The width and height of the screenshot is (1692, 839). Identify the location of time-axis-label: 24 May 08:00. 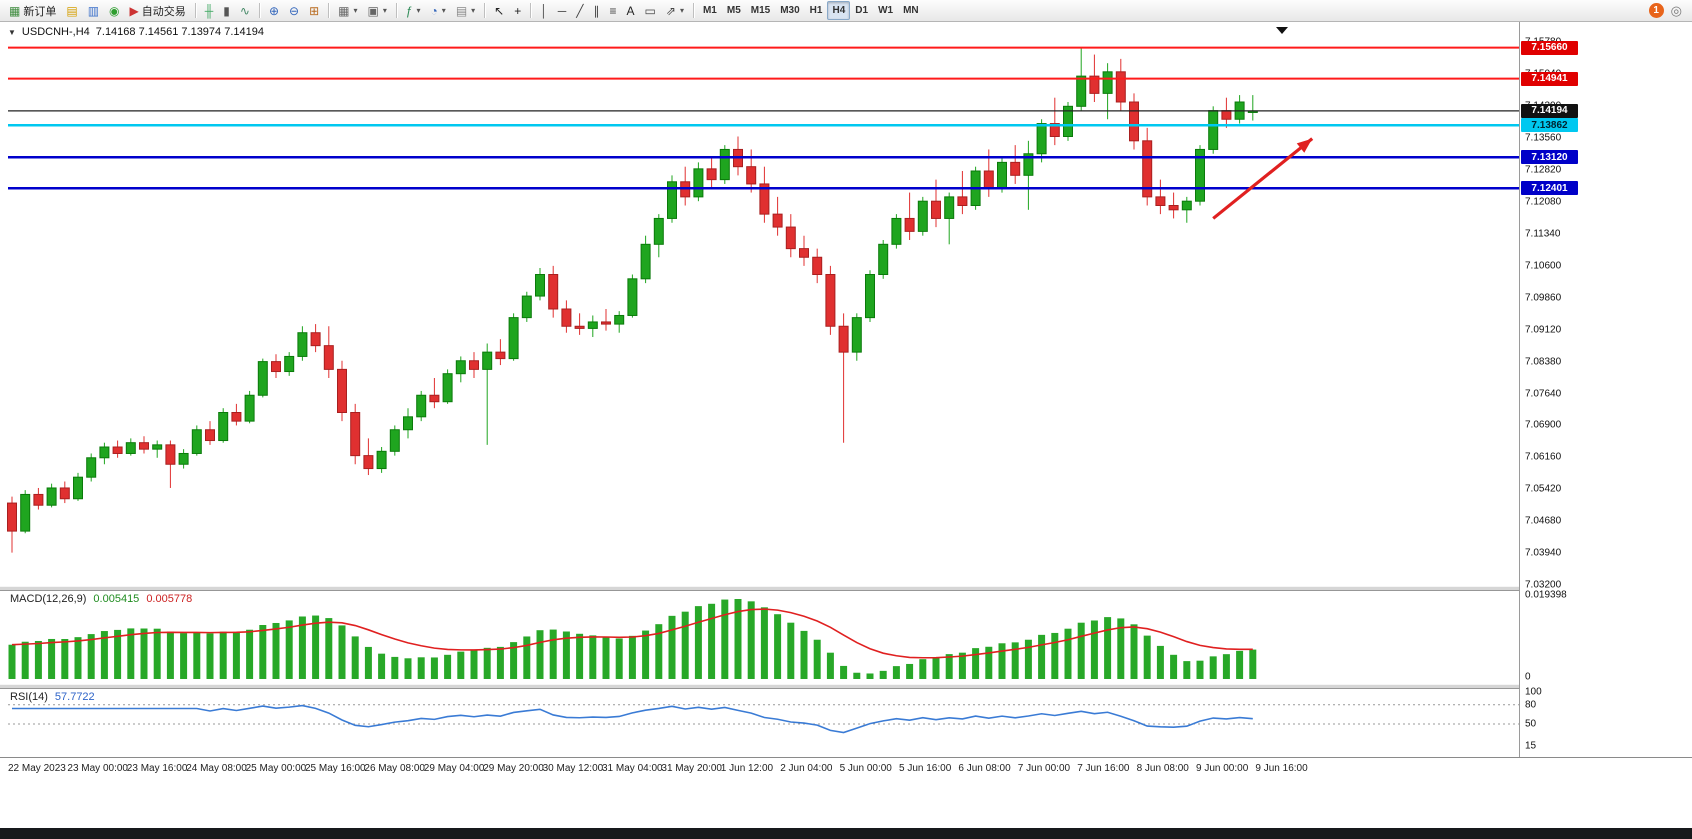
(216, 768).